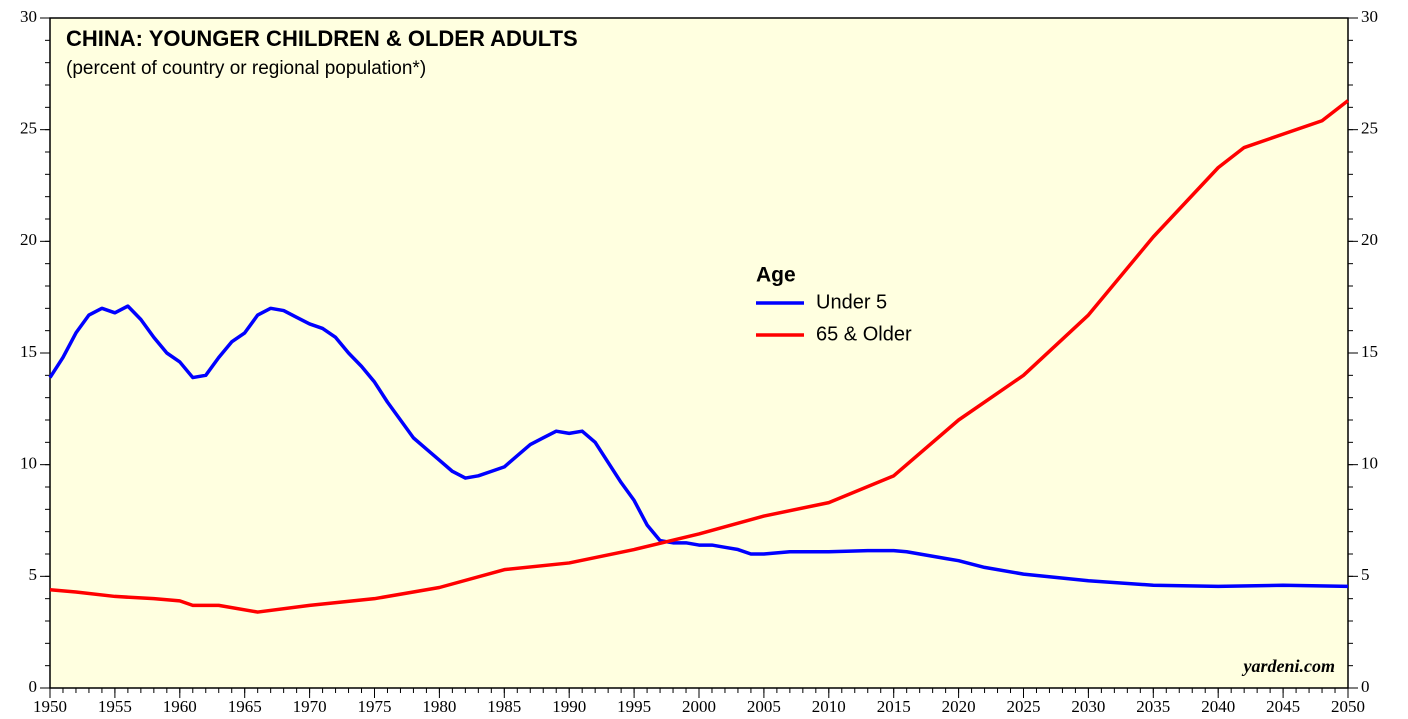 The height and width of the screenshot is (719, 1408). What do you see at coordinates (1218, 706) in the screenshot?
I see `x-tick-label: 2040` at bounding box center [1218, 706].